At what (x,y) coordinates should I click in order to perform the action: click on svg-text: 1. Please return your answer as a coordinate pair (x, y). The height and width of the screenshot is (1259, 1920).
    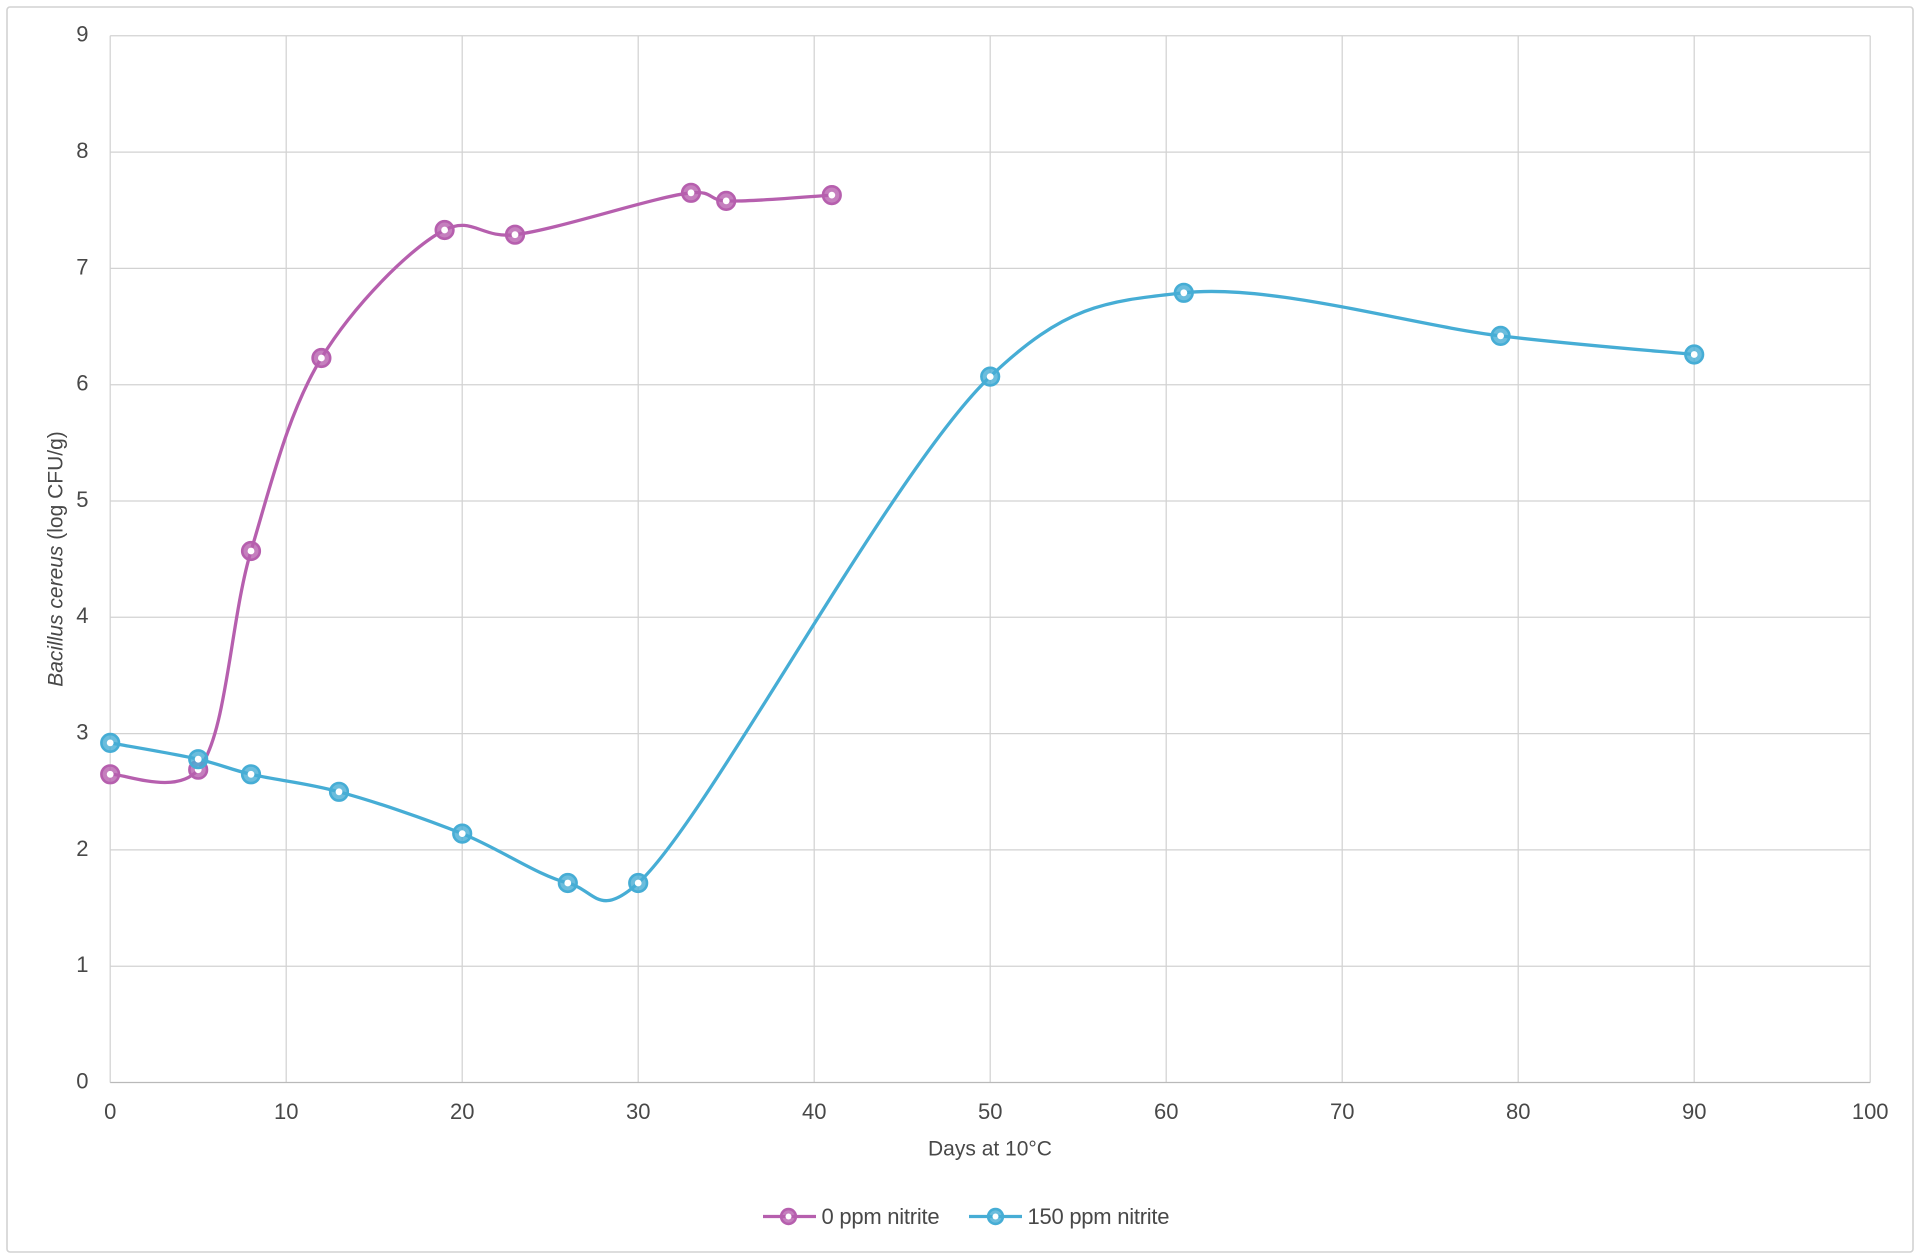
    Looking at the image, I should click on (82, 964).